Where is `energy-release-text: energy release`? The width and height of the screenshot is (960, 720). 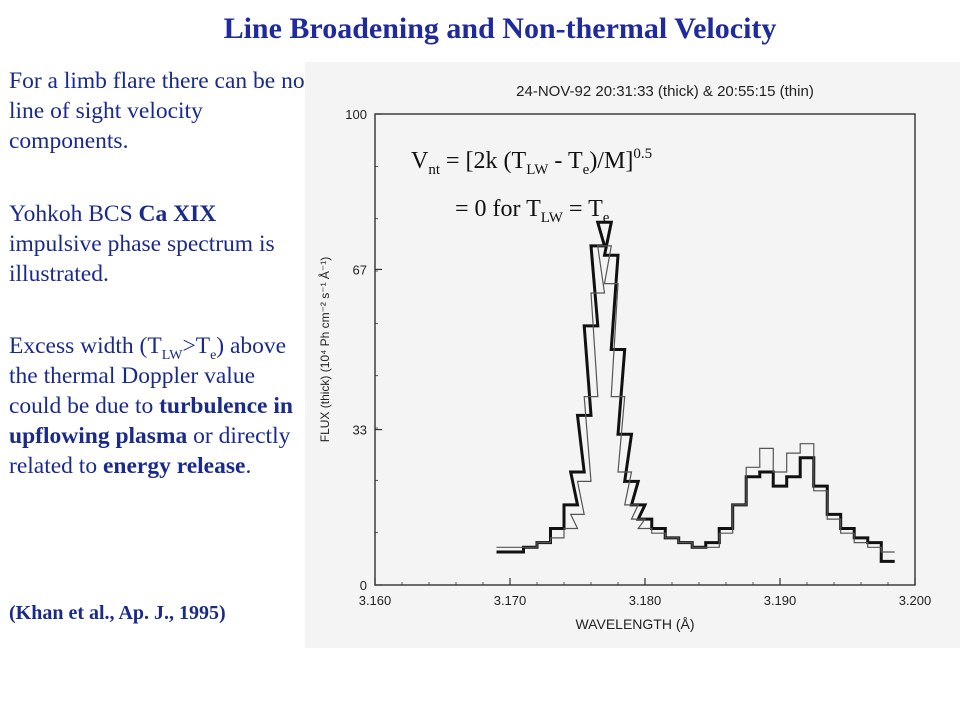
energy-release-text: energy release is located at coordinates (174, 466).